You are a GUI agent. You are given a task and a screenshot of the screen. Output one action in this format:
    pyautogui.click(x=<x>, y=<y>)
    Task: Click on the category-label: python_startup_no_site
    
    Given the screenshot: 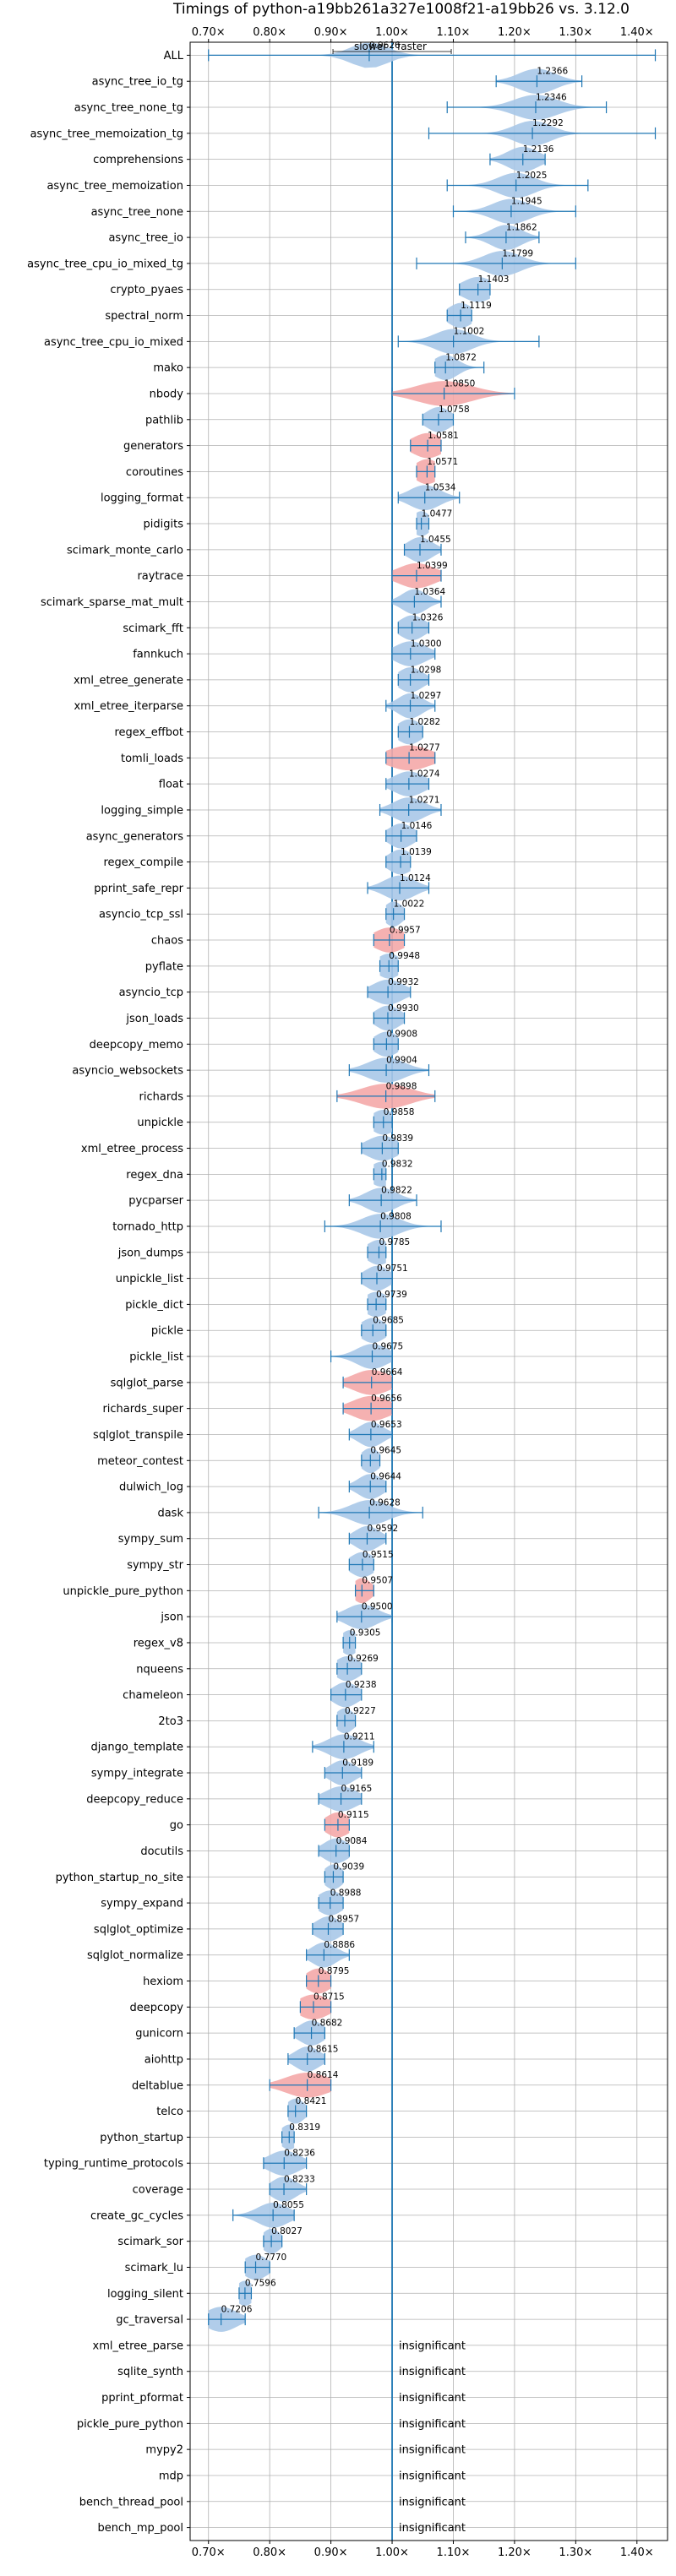 What is the action you would take?
    pyautogui.click(x=119, y=1878)
    